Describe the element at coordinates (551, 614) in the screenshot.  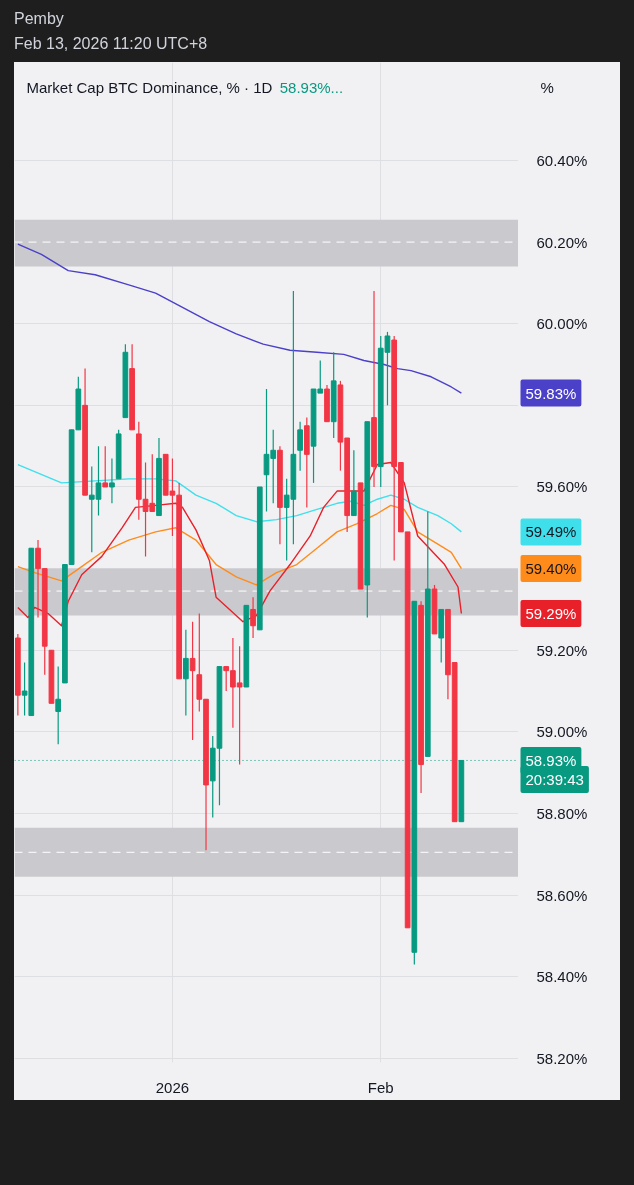
I see `text: 59.29%` at that location.